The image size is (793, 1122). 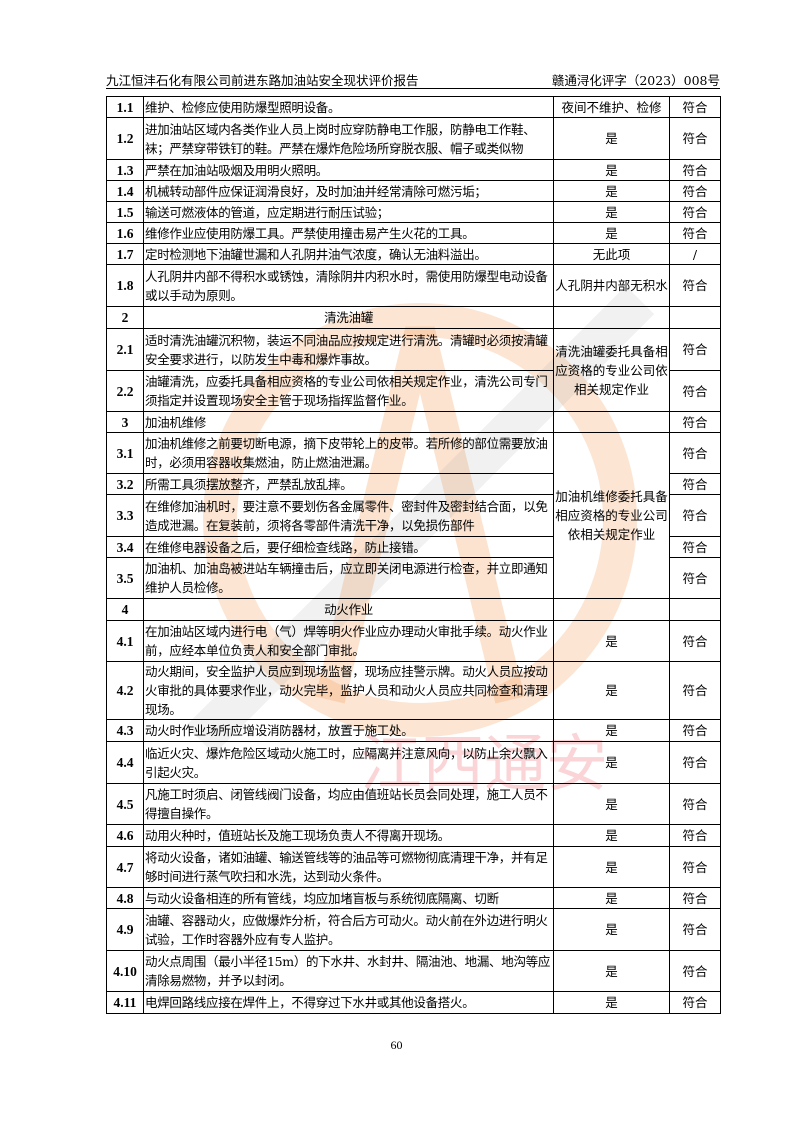 I want to click on table-row: 1.5 输送可燃液体的管道，应定期进行耐压试验；是符合, so click(x=413, y=212).